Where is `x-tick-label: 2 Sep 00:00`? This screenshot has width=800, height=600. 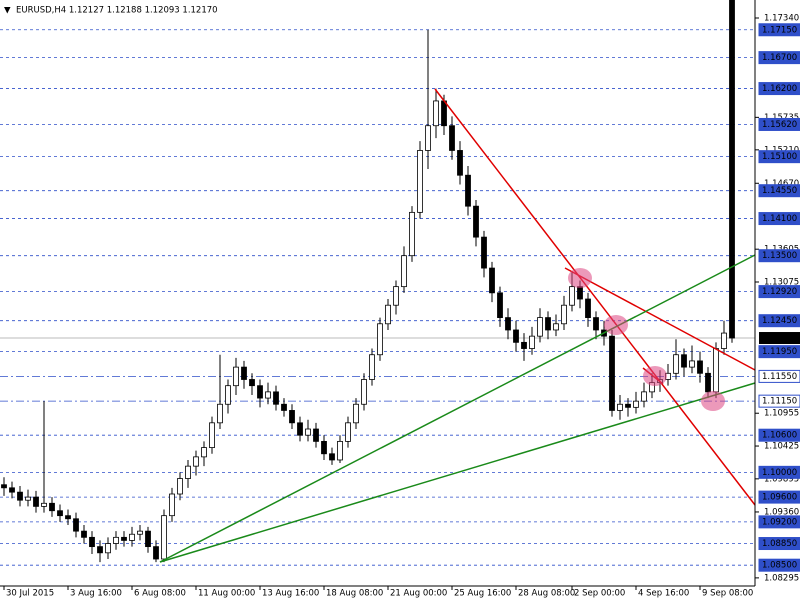
x-tick-label: 2 Sep 00:00 is located at coordinates (599, 594).